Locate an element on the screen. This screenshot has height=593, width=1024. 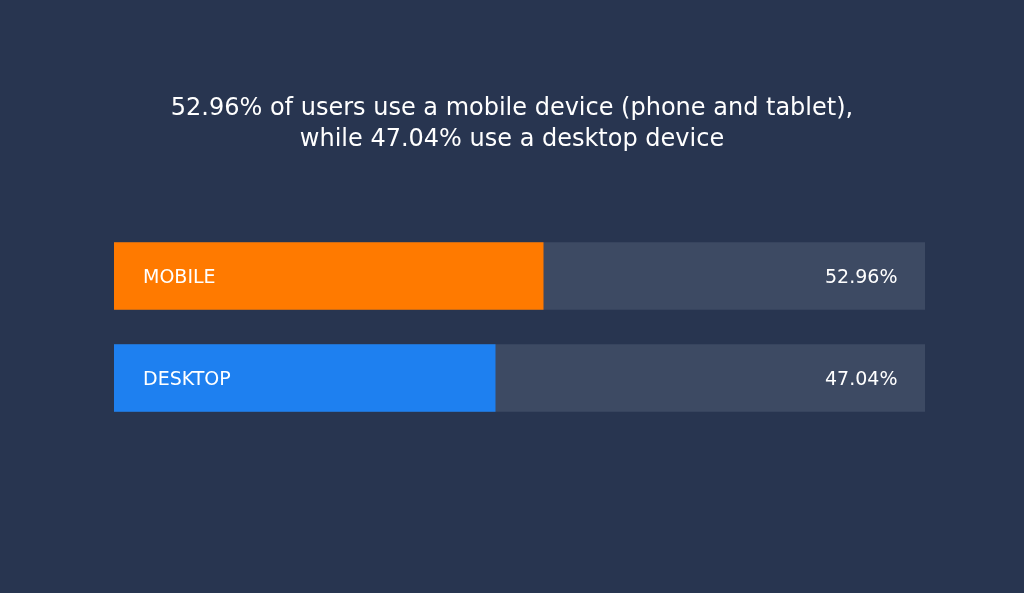
chart-title: 52.96% of users use a mobile device (phone and tablet), while 47.04% use a desktop device is located at coordinates (512, 123).